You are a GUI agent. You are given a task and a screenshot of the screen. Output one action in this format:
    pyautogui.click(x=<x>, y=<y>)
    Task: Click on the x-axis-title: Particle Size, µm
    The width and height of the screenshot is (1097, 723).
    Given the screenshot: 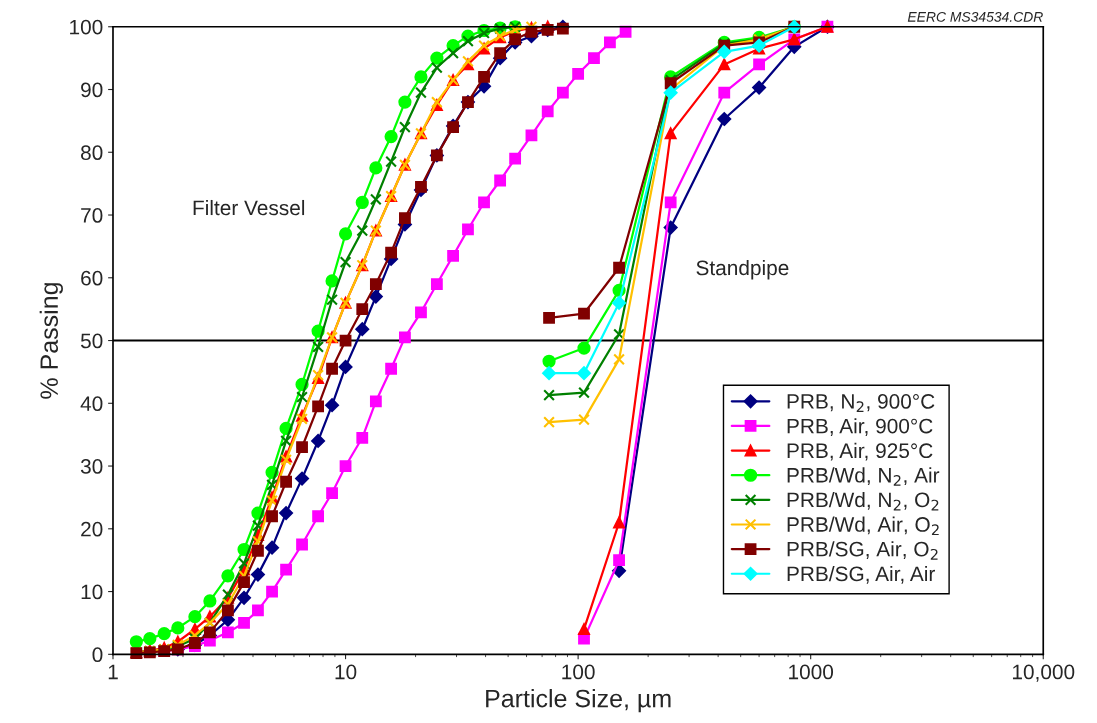 What is the action you would take?
    pyautogui.click(x=578, y=701)
    